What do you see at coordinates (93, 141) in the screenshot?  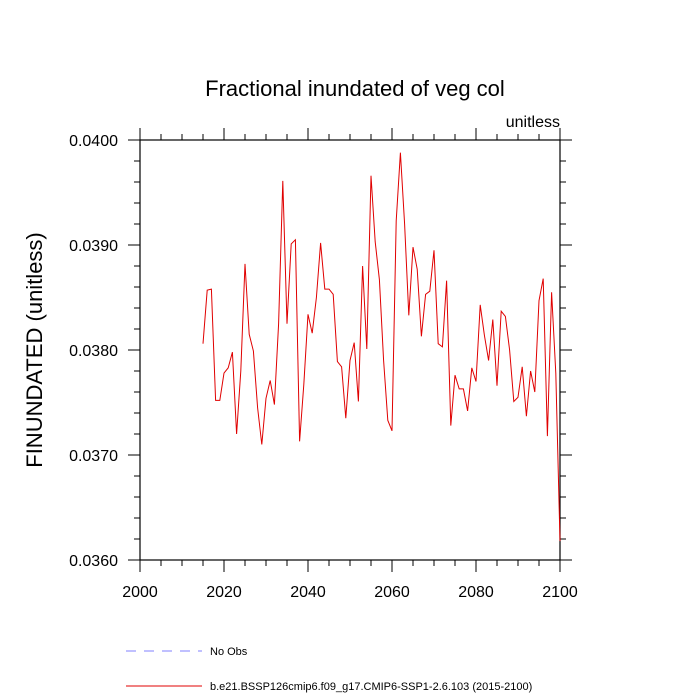 I see `y-tick-label: 0.0400` at bounding box center [93, 141].